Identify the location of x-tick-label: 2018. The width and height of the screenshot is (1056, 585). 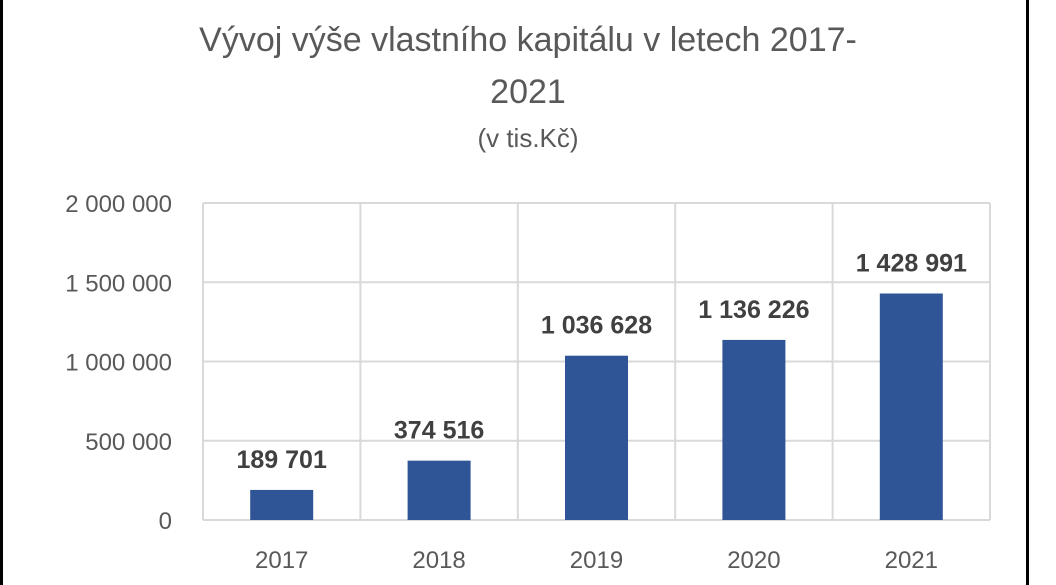
(438, 560).